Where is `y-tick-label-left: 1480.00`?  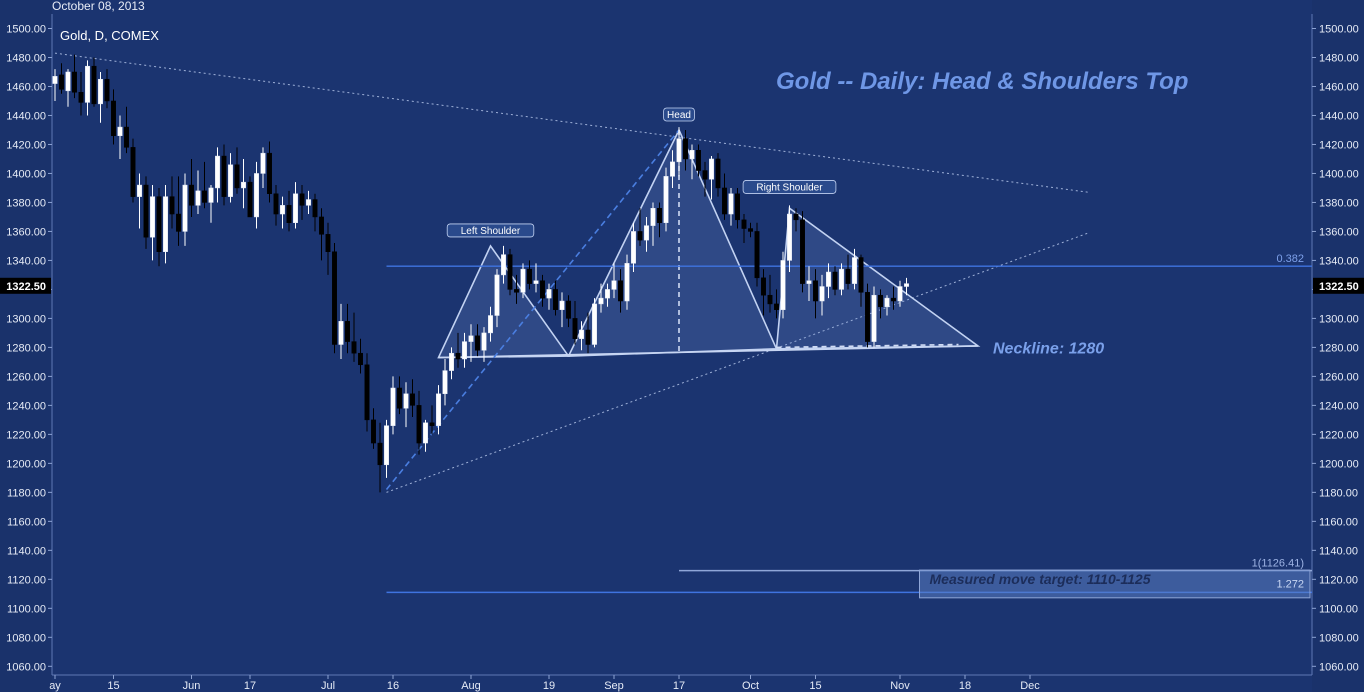
y-tick-label-left: 1480.00 is located at coordinates (26, 58).